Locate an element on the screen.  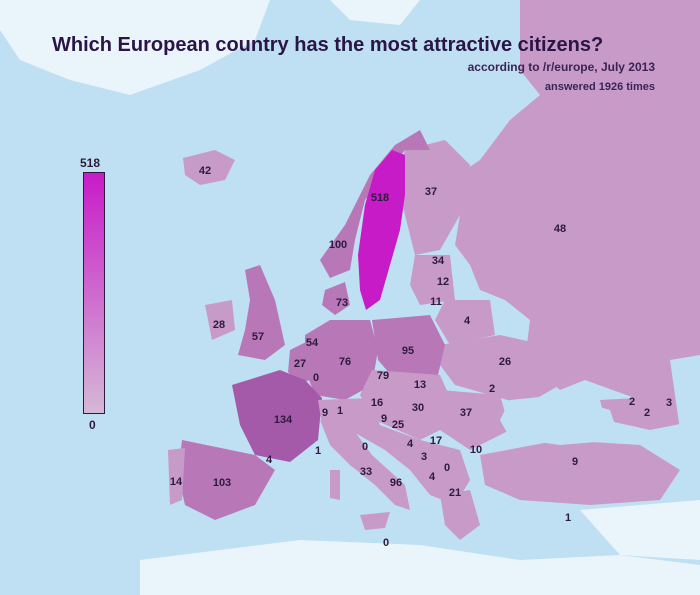
land-spain is located at coordinates (226, 480).